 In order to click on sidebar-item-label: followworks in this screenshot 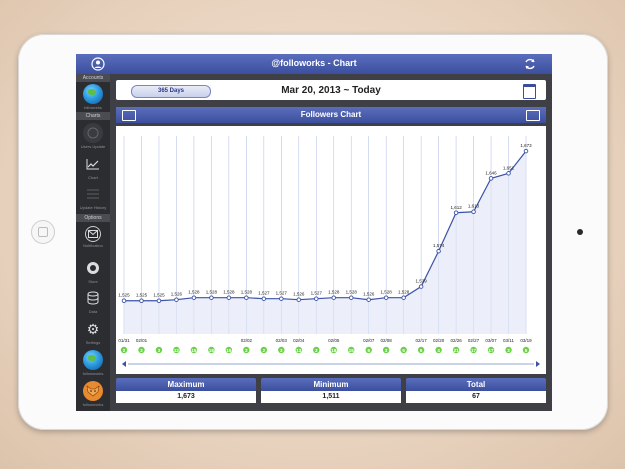, I will do `click(93, 404)`.